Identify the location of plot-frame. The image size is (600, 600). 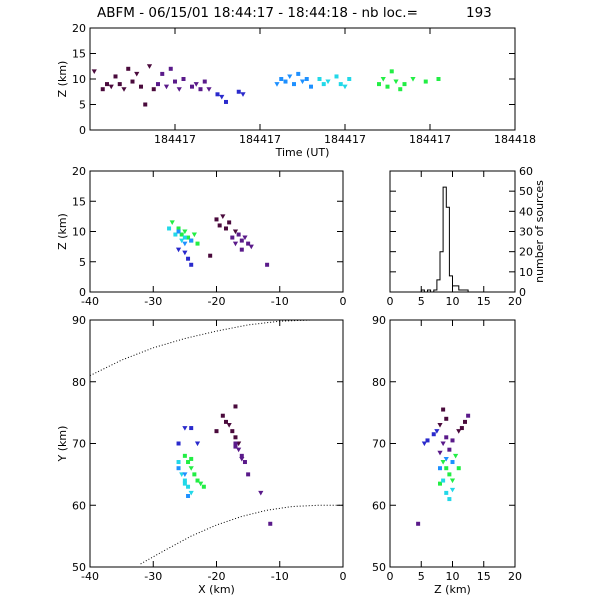
(452, 231).